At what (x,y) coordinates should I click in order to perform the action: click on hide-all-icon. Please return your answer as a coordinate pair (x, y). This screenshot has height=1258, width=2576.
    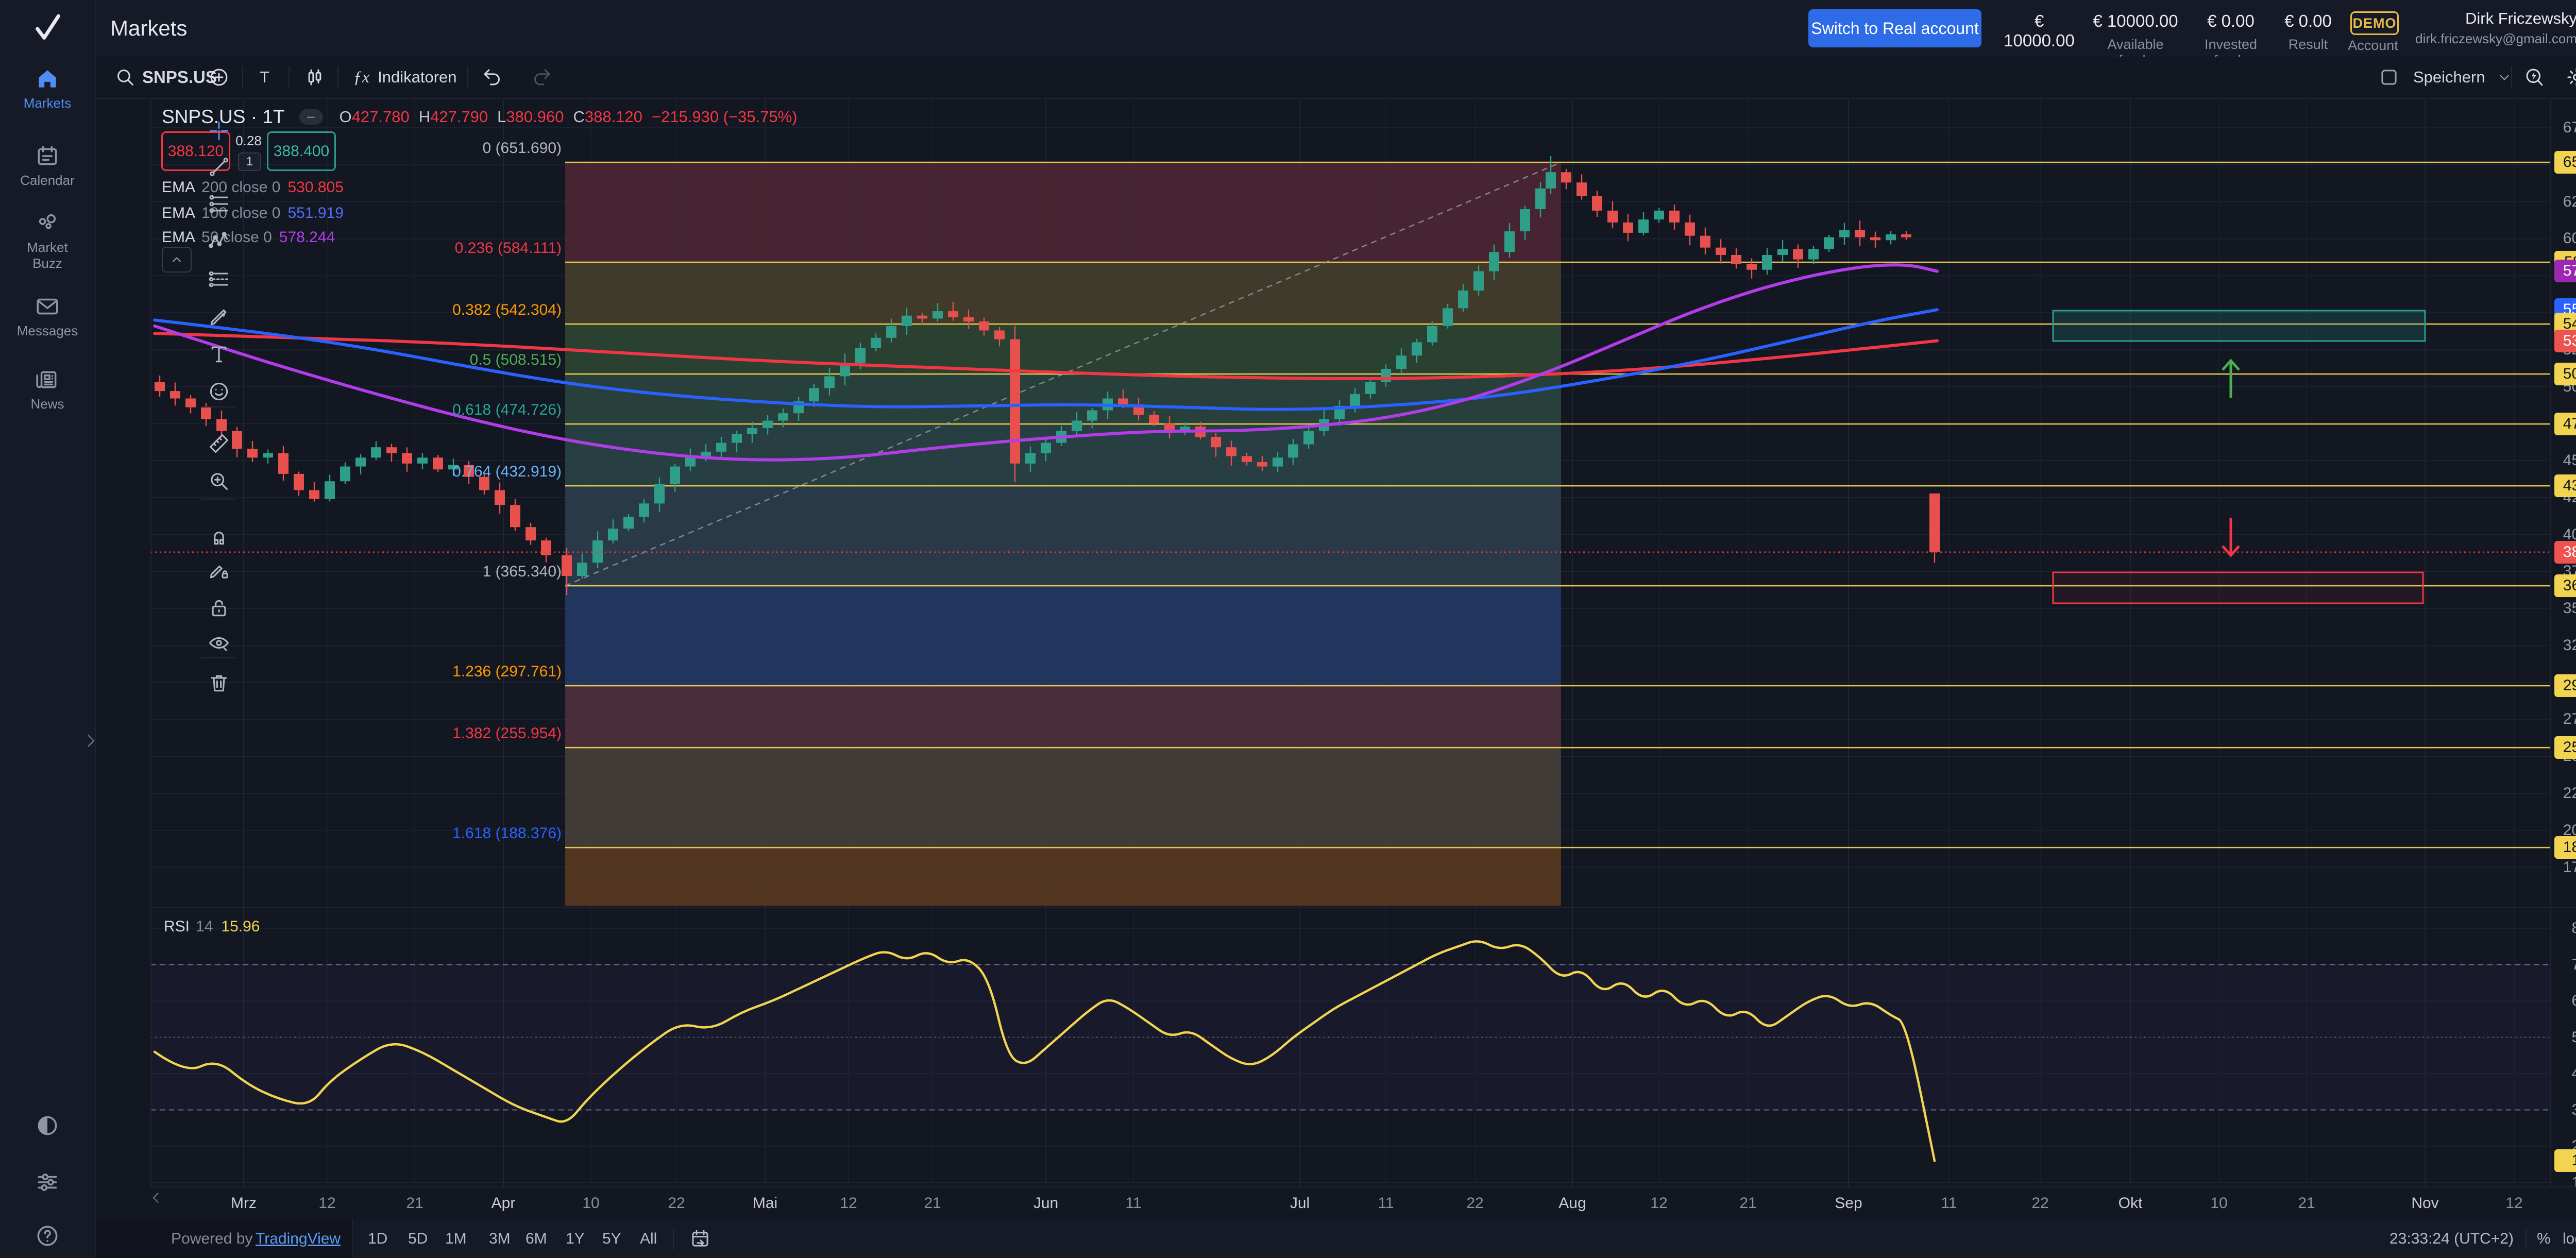
    Looking at the image, I should click on (219, 643).